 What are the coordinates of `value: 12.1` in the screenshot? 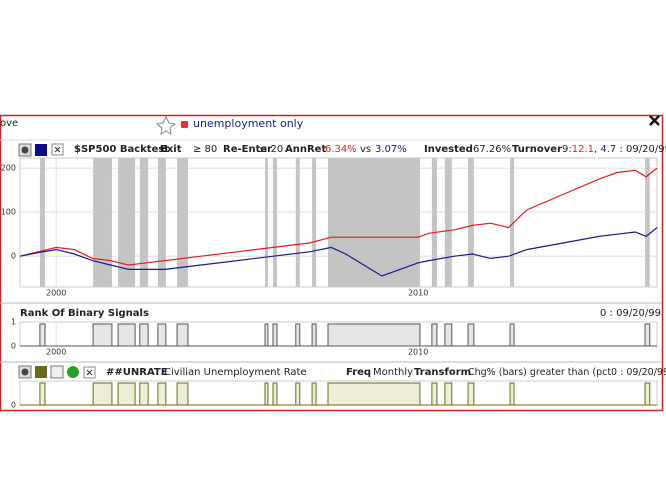 It's located at (582, 149).